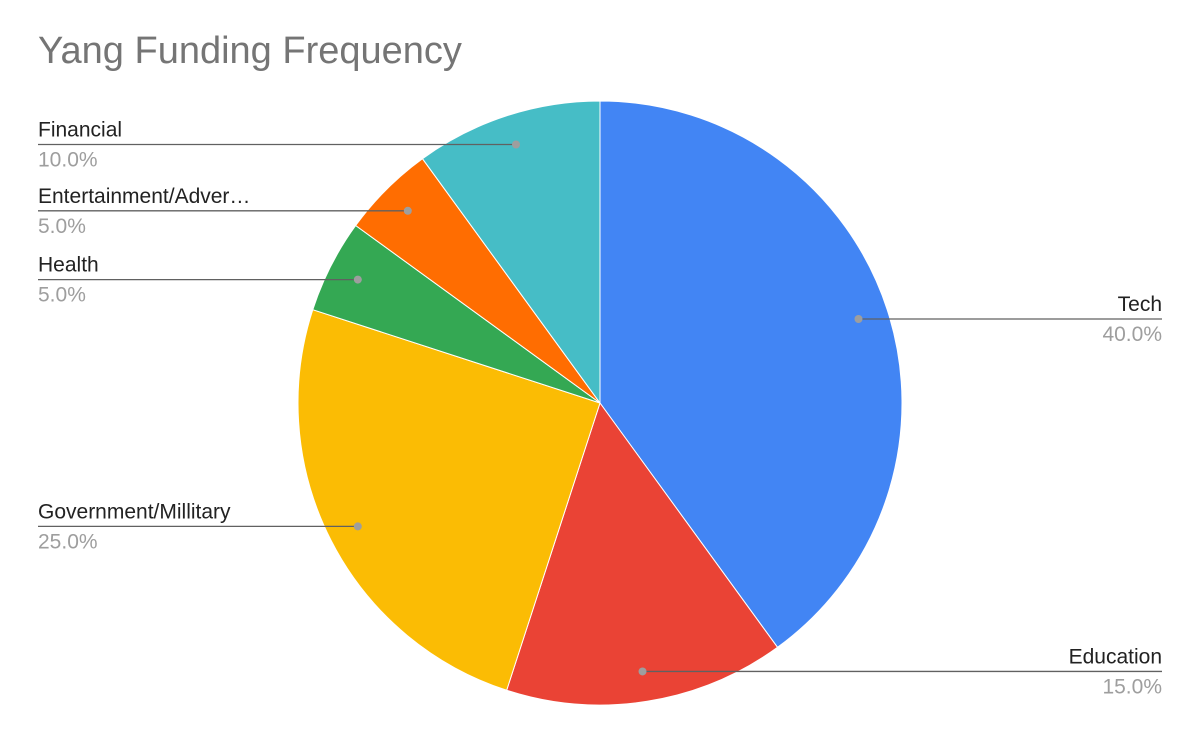 Image resolution: width=1200 pixels, height=742 pixels. What do you see at coordinates (516, 144) in the screenshot?
I see `leader-dot-financial` at bounding box center [516, 144].